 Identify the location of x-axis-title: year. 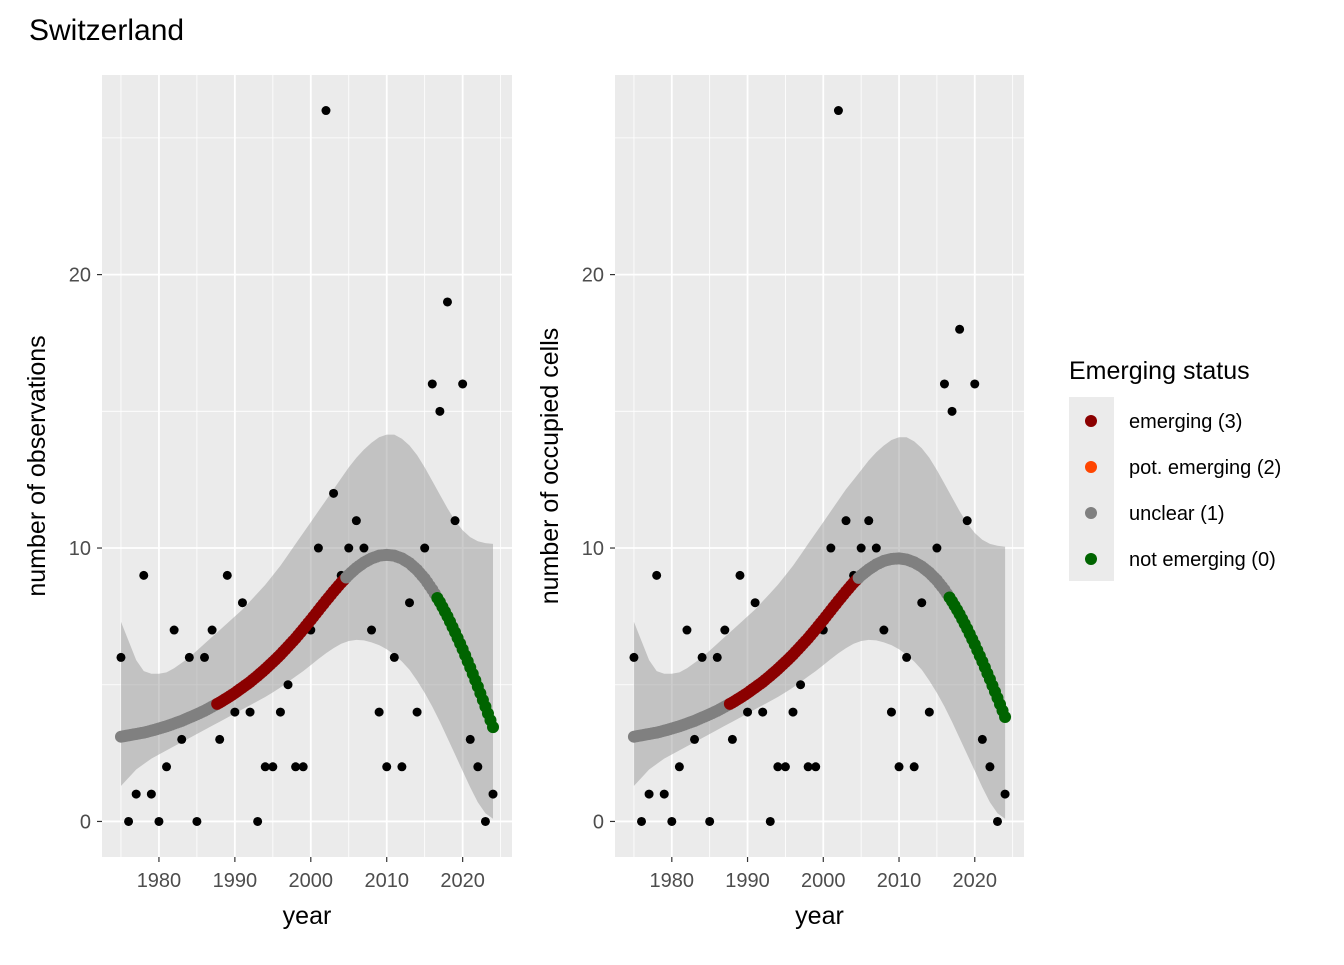
(819, 916).